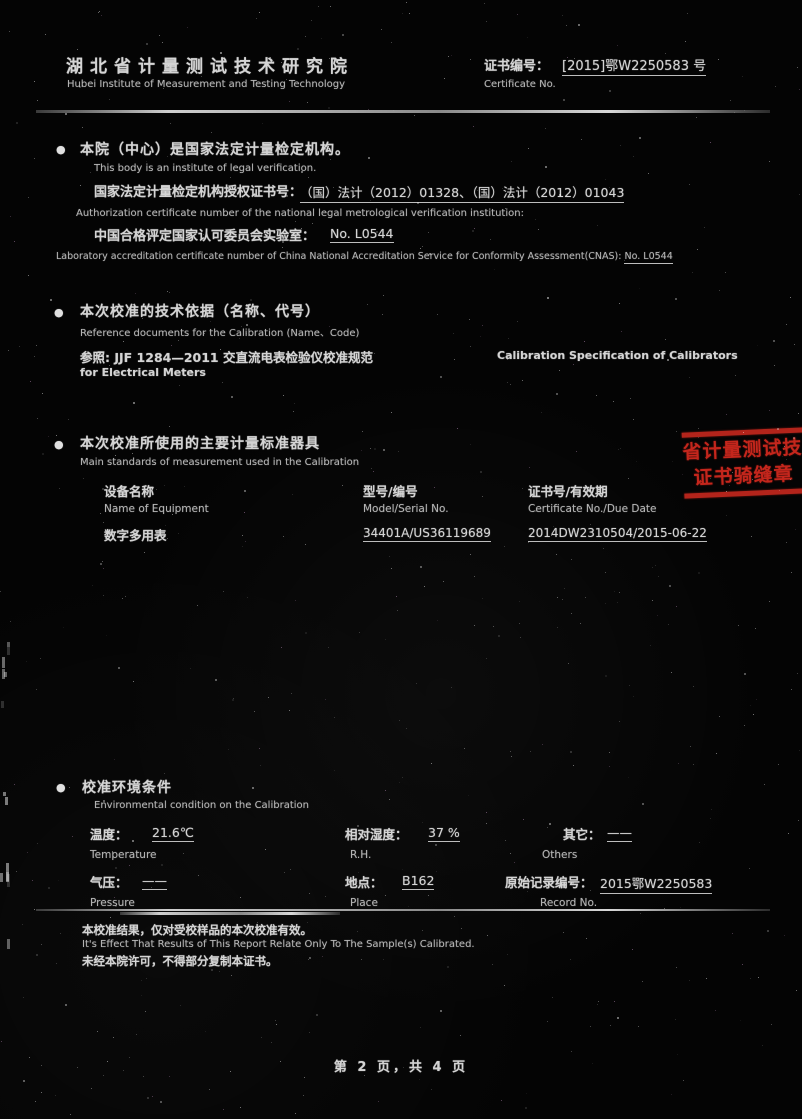  What do you see at coordinates (462, 192) in the screenshot?
I see `auth-cert-value: （国）法计（2012）01328、（国）法计（2012）01043` at bounding box center [462, 192].